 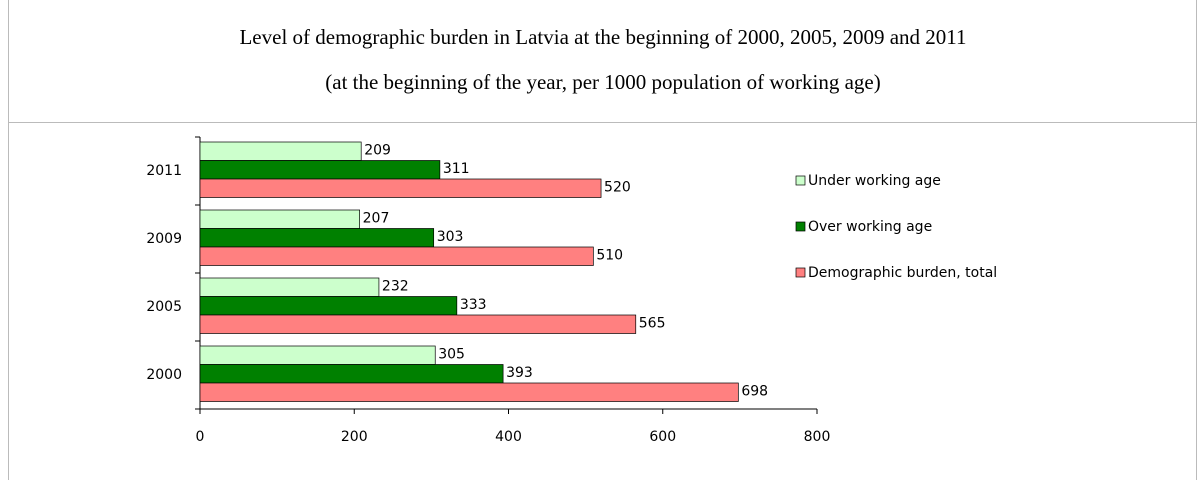 What do you see at coordinates (376, 218) in the screenshot?
I see `data-label: 207` at bounding box center [376, 218].